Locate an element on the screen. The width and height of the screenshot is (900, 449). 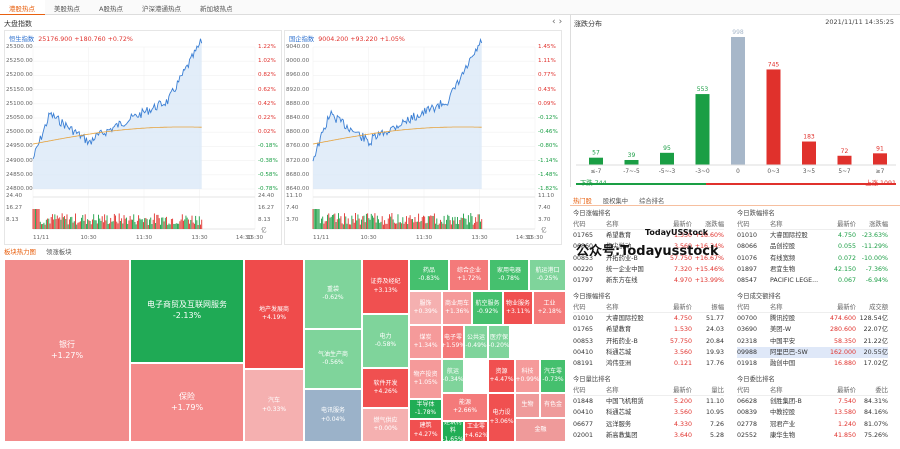
sector-cell: 药品 -0.83% is located at coordinates (429, 275).